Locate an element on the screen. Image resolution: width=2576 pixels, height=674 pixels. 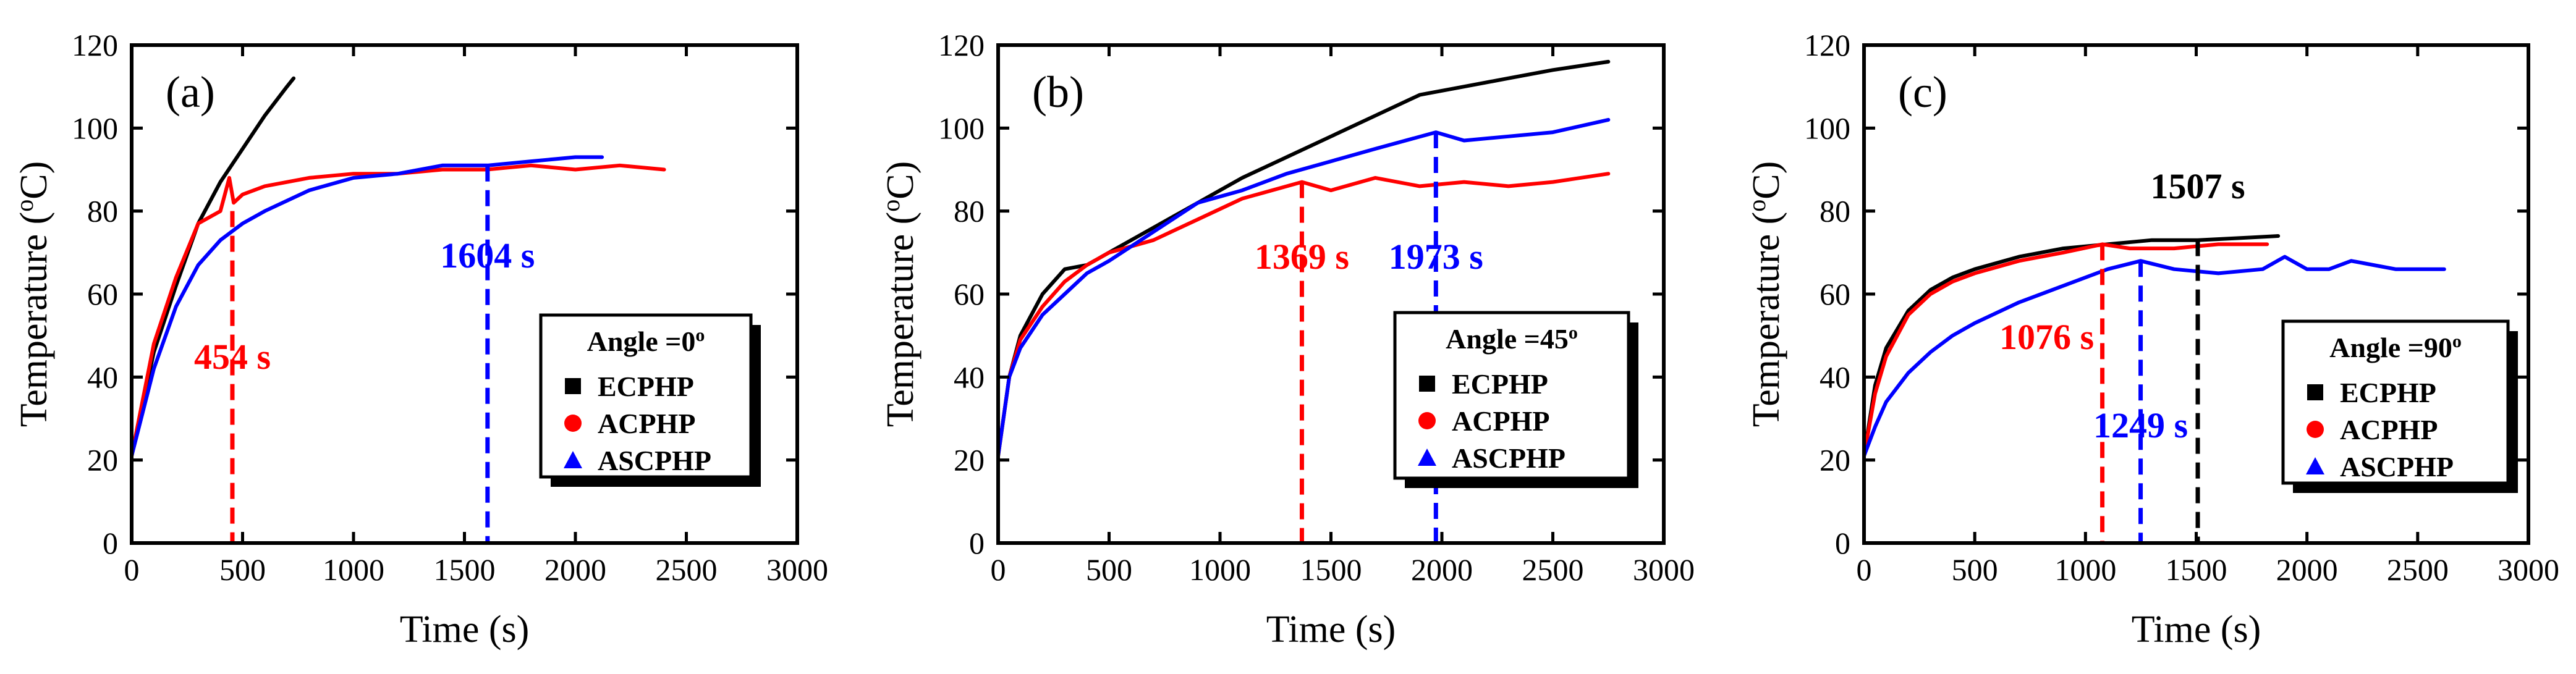
panel-label: (b) is located at coordinates (1058, 92).